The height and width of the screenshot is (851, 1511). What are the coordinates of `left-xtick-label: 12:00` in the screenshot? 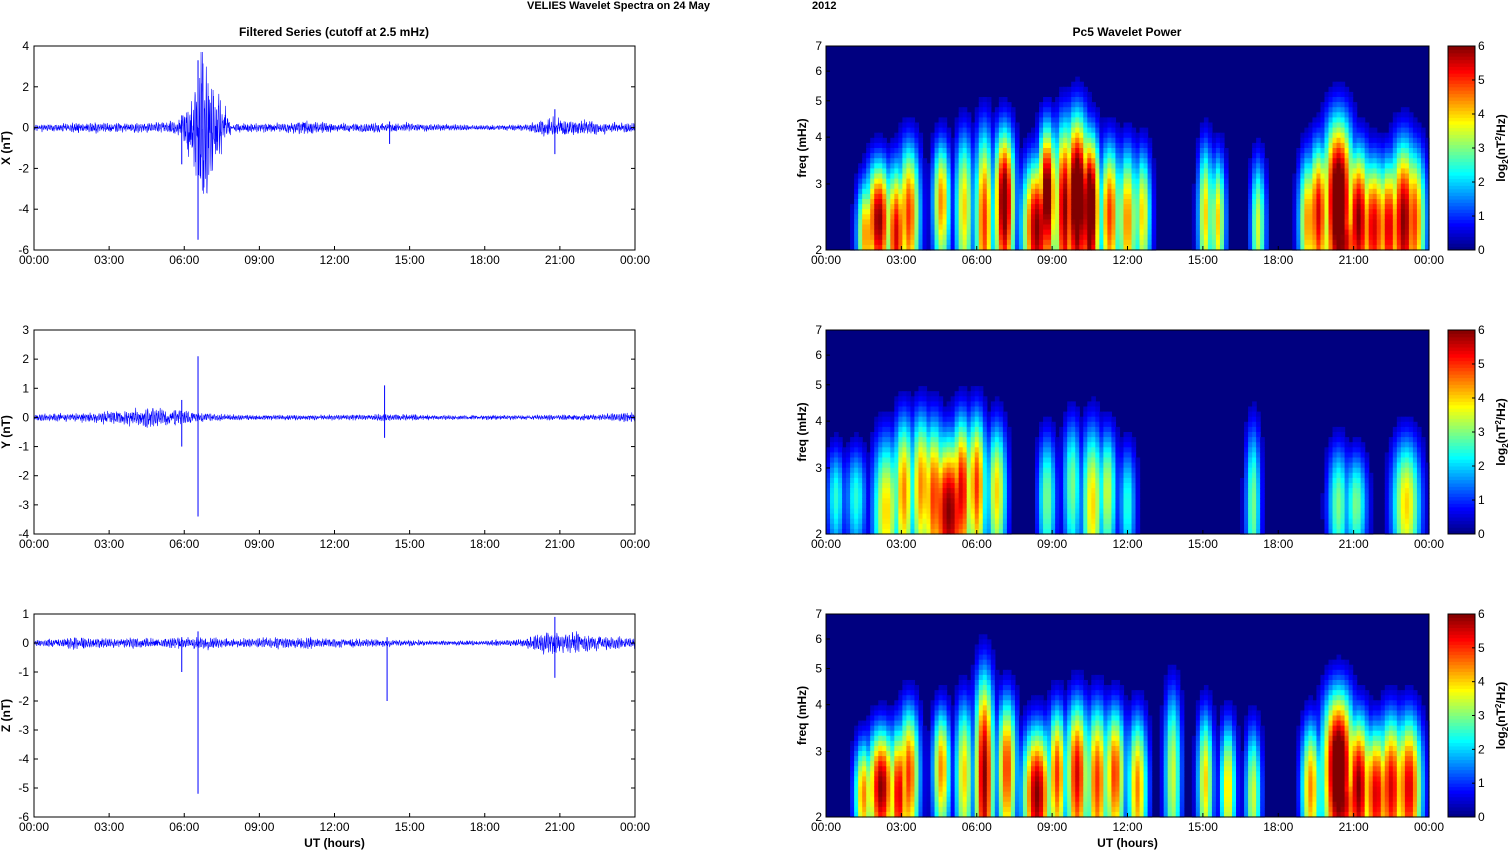 It's located at (334, 827).